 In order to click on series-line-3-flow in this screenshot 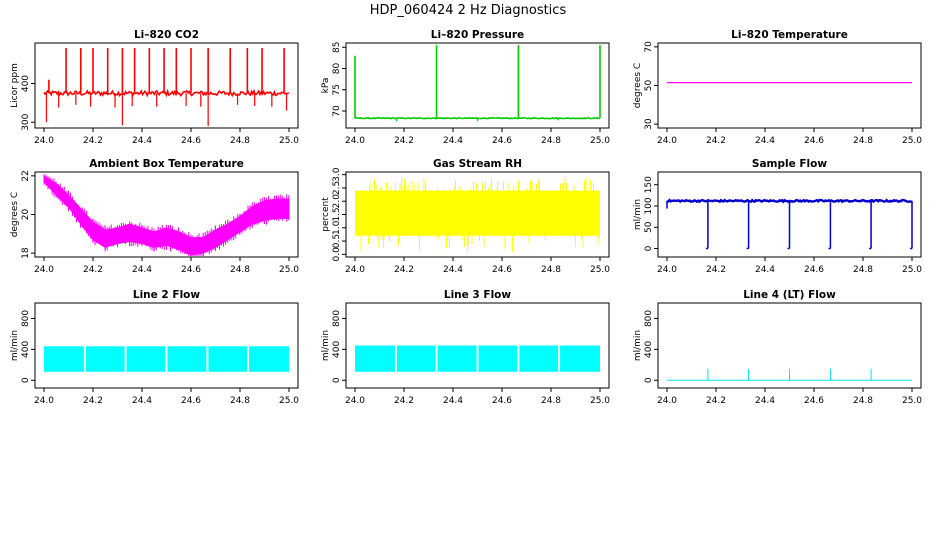, I will do `click(477, 358)`.